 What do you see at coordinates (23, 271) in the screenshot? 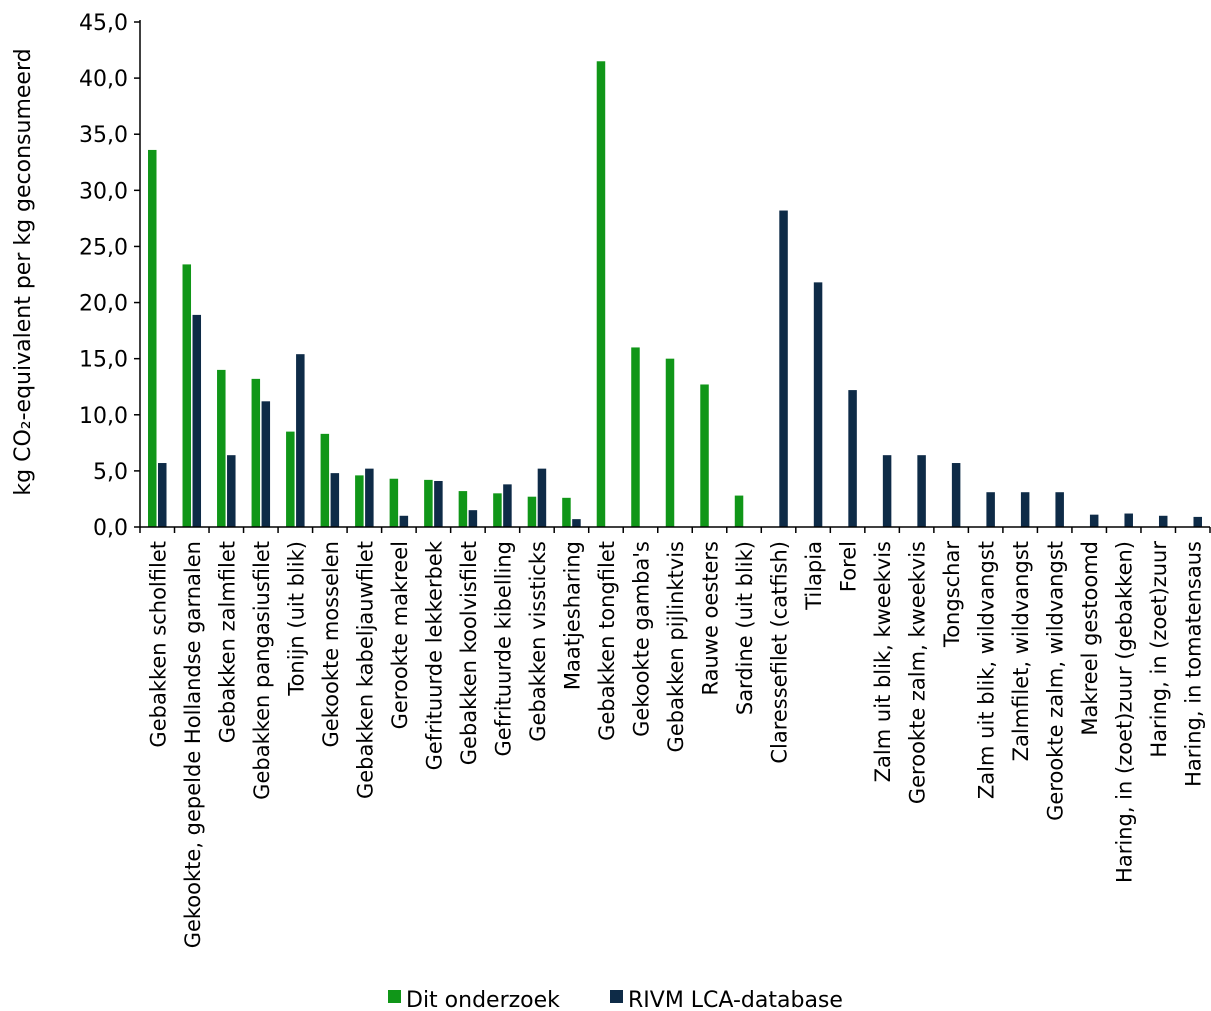
I see `y-axis-title: kg CO₂-equivalent per kg geconsumeerd` at bounding box center [23, 271].